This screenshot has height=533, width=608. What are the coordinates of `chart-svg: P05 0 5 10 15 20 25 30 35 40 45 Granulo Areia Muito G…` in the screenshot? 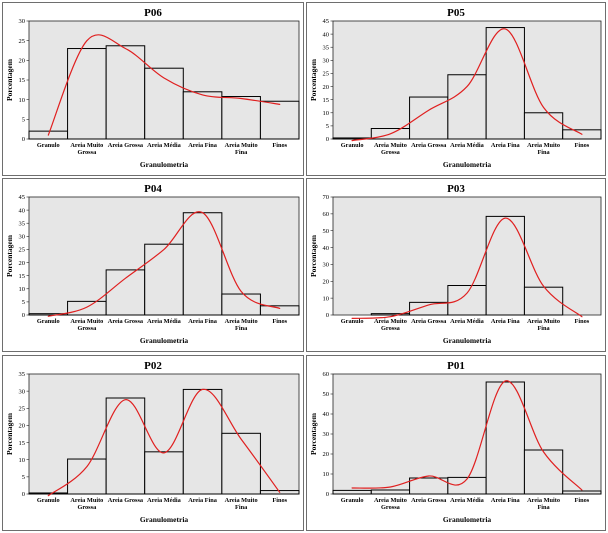 It's located at (455, 88).